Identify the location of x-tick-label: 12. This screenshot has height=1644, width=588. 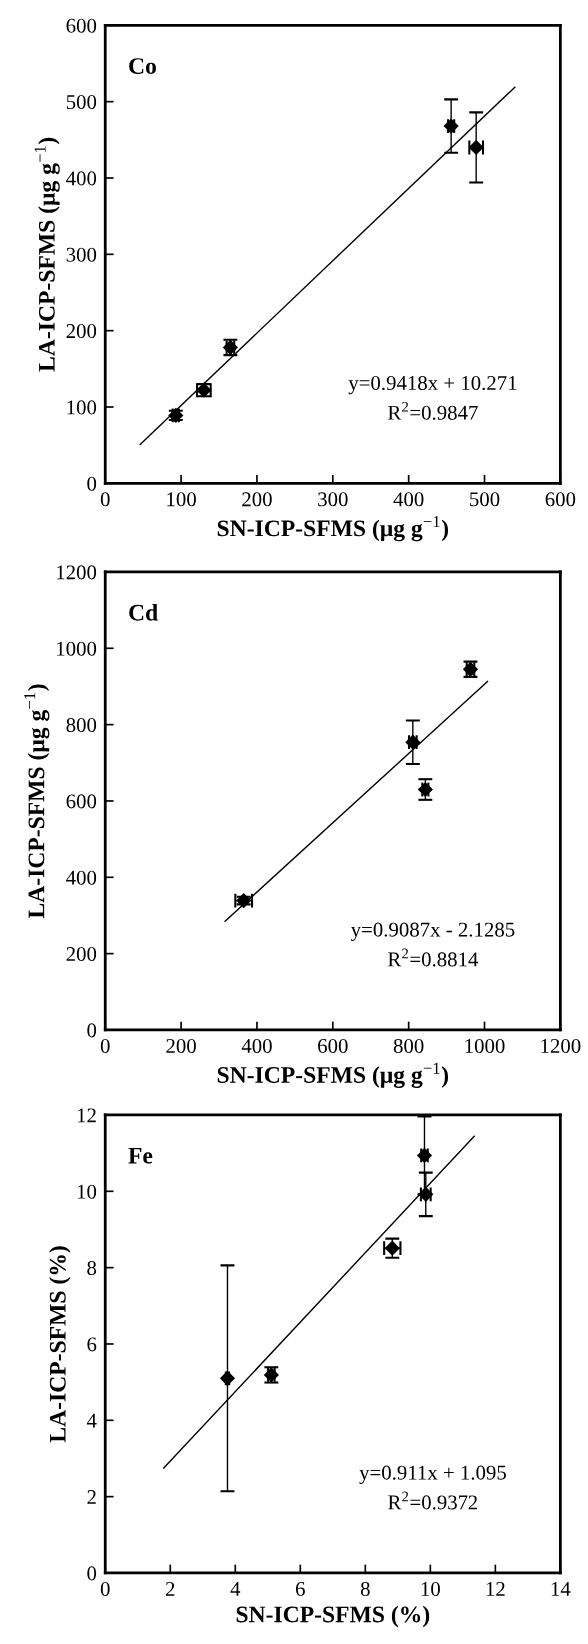
(495, 1588).